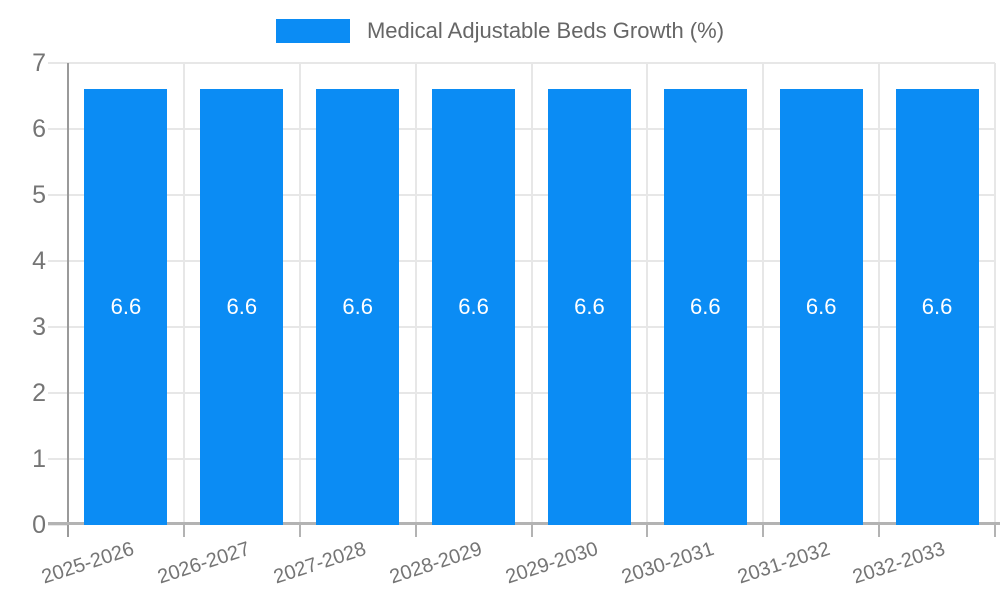  What do you see at coordinates (435, 563) in the screenshot?
I see `x-tick-label: 2028-2029` at bounding box center [435, 563].